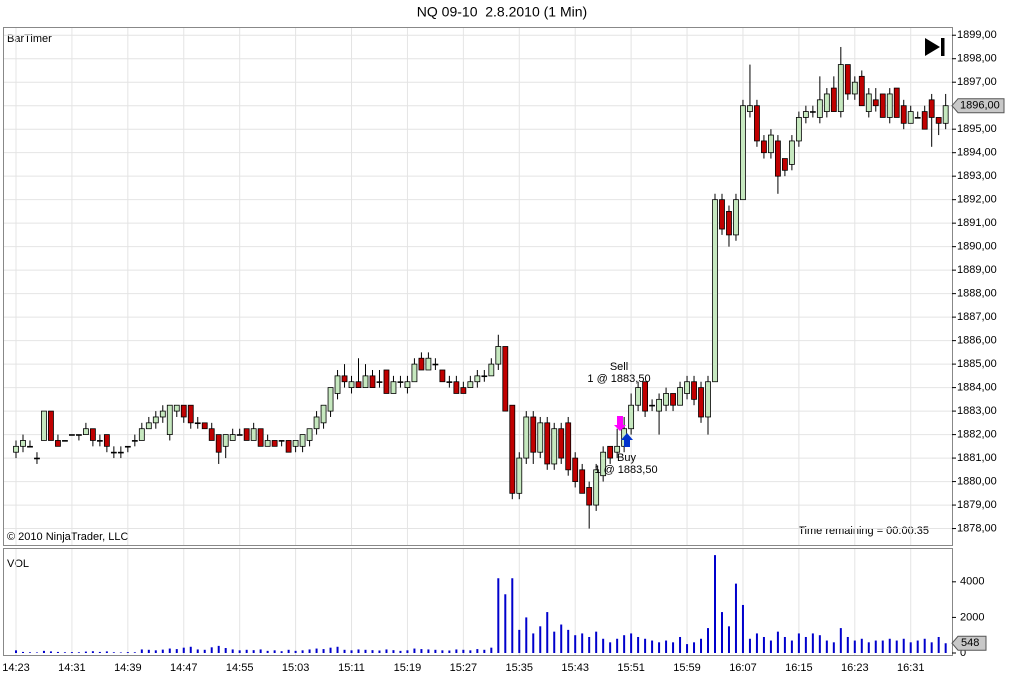 The width and height of the screenshot is (1016, 700). Describe the element at coordinates (977, 411) in the screenshot. I see `y-tick-label: 1883,00` at that location.